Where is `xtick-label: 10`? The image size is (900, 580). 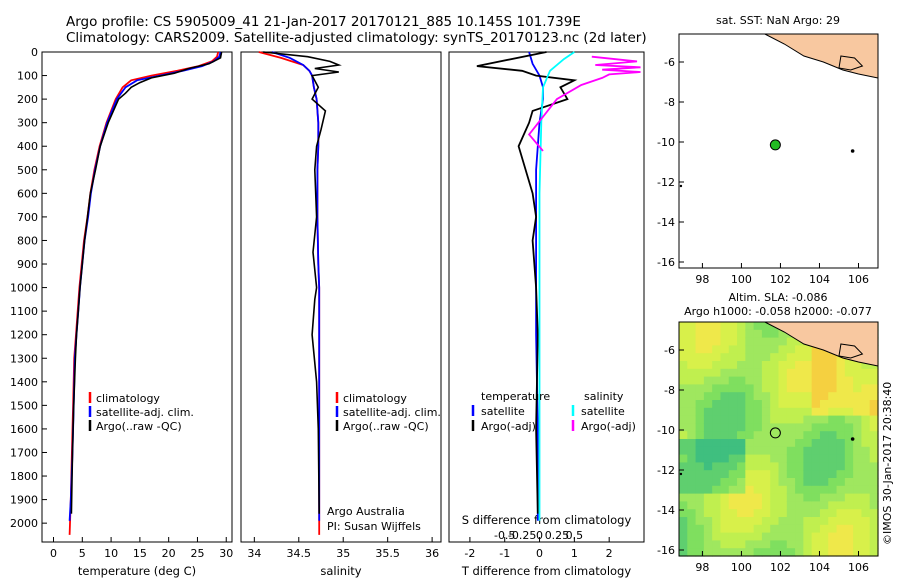
xtick-label: 10 is located at coordinates (111, 553).